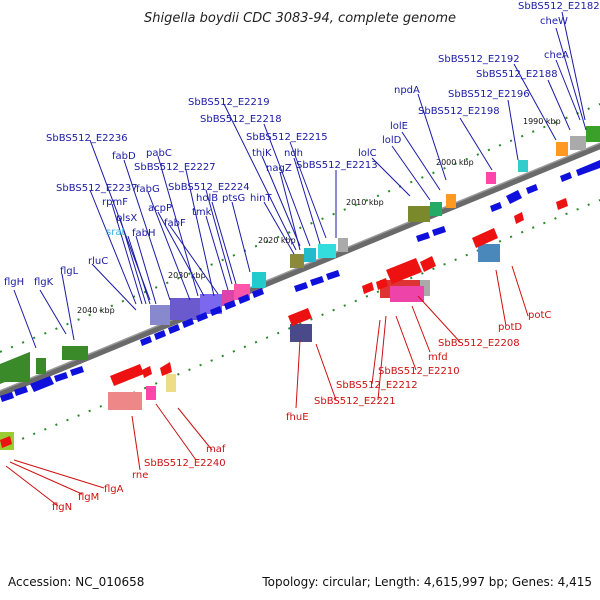  I want to click on gene-label: hinT, so click(261, 198).